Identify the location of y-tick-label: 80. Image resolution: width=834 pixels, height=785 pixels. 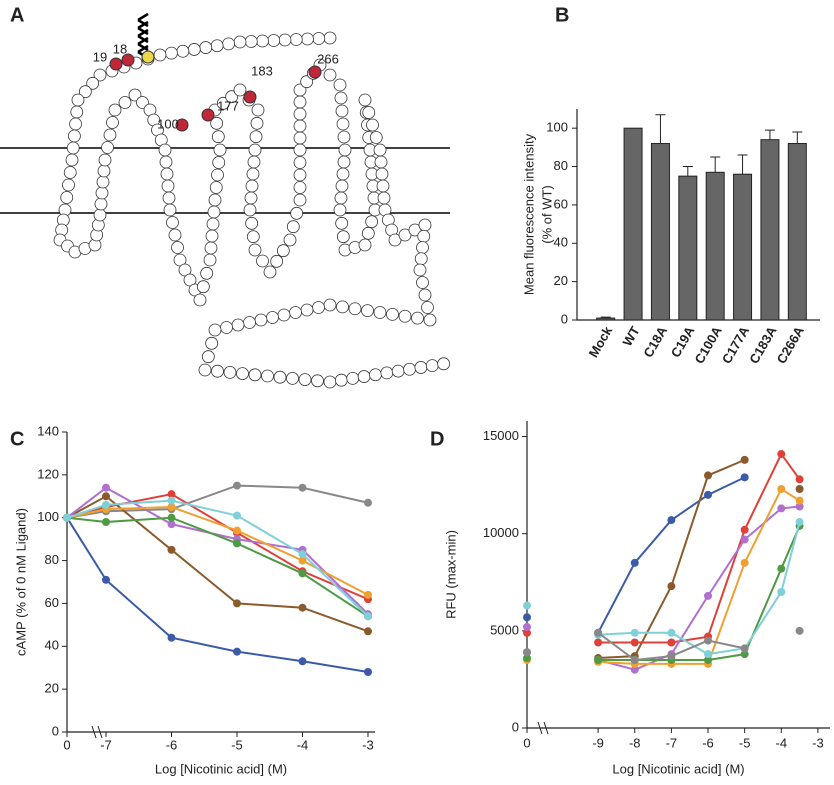
(561, 165).